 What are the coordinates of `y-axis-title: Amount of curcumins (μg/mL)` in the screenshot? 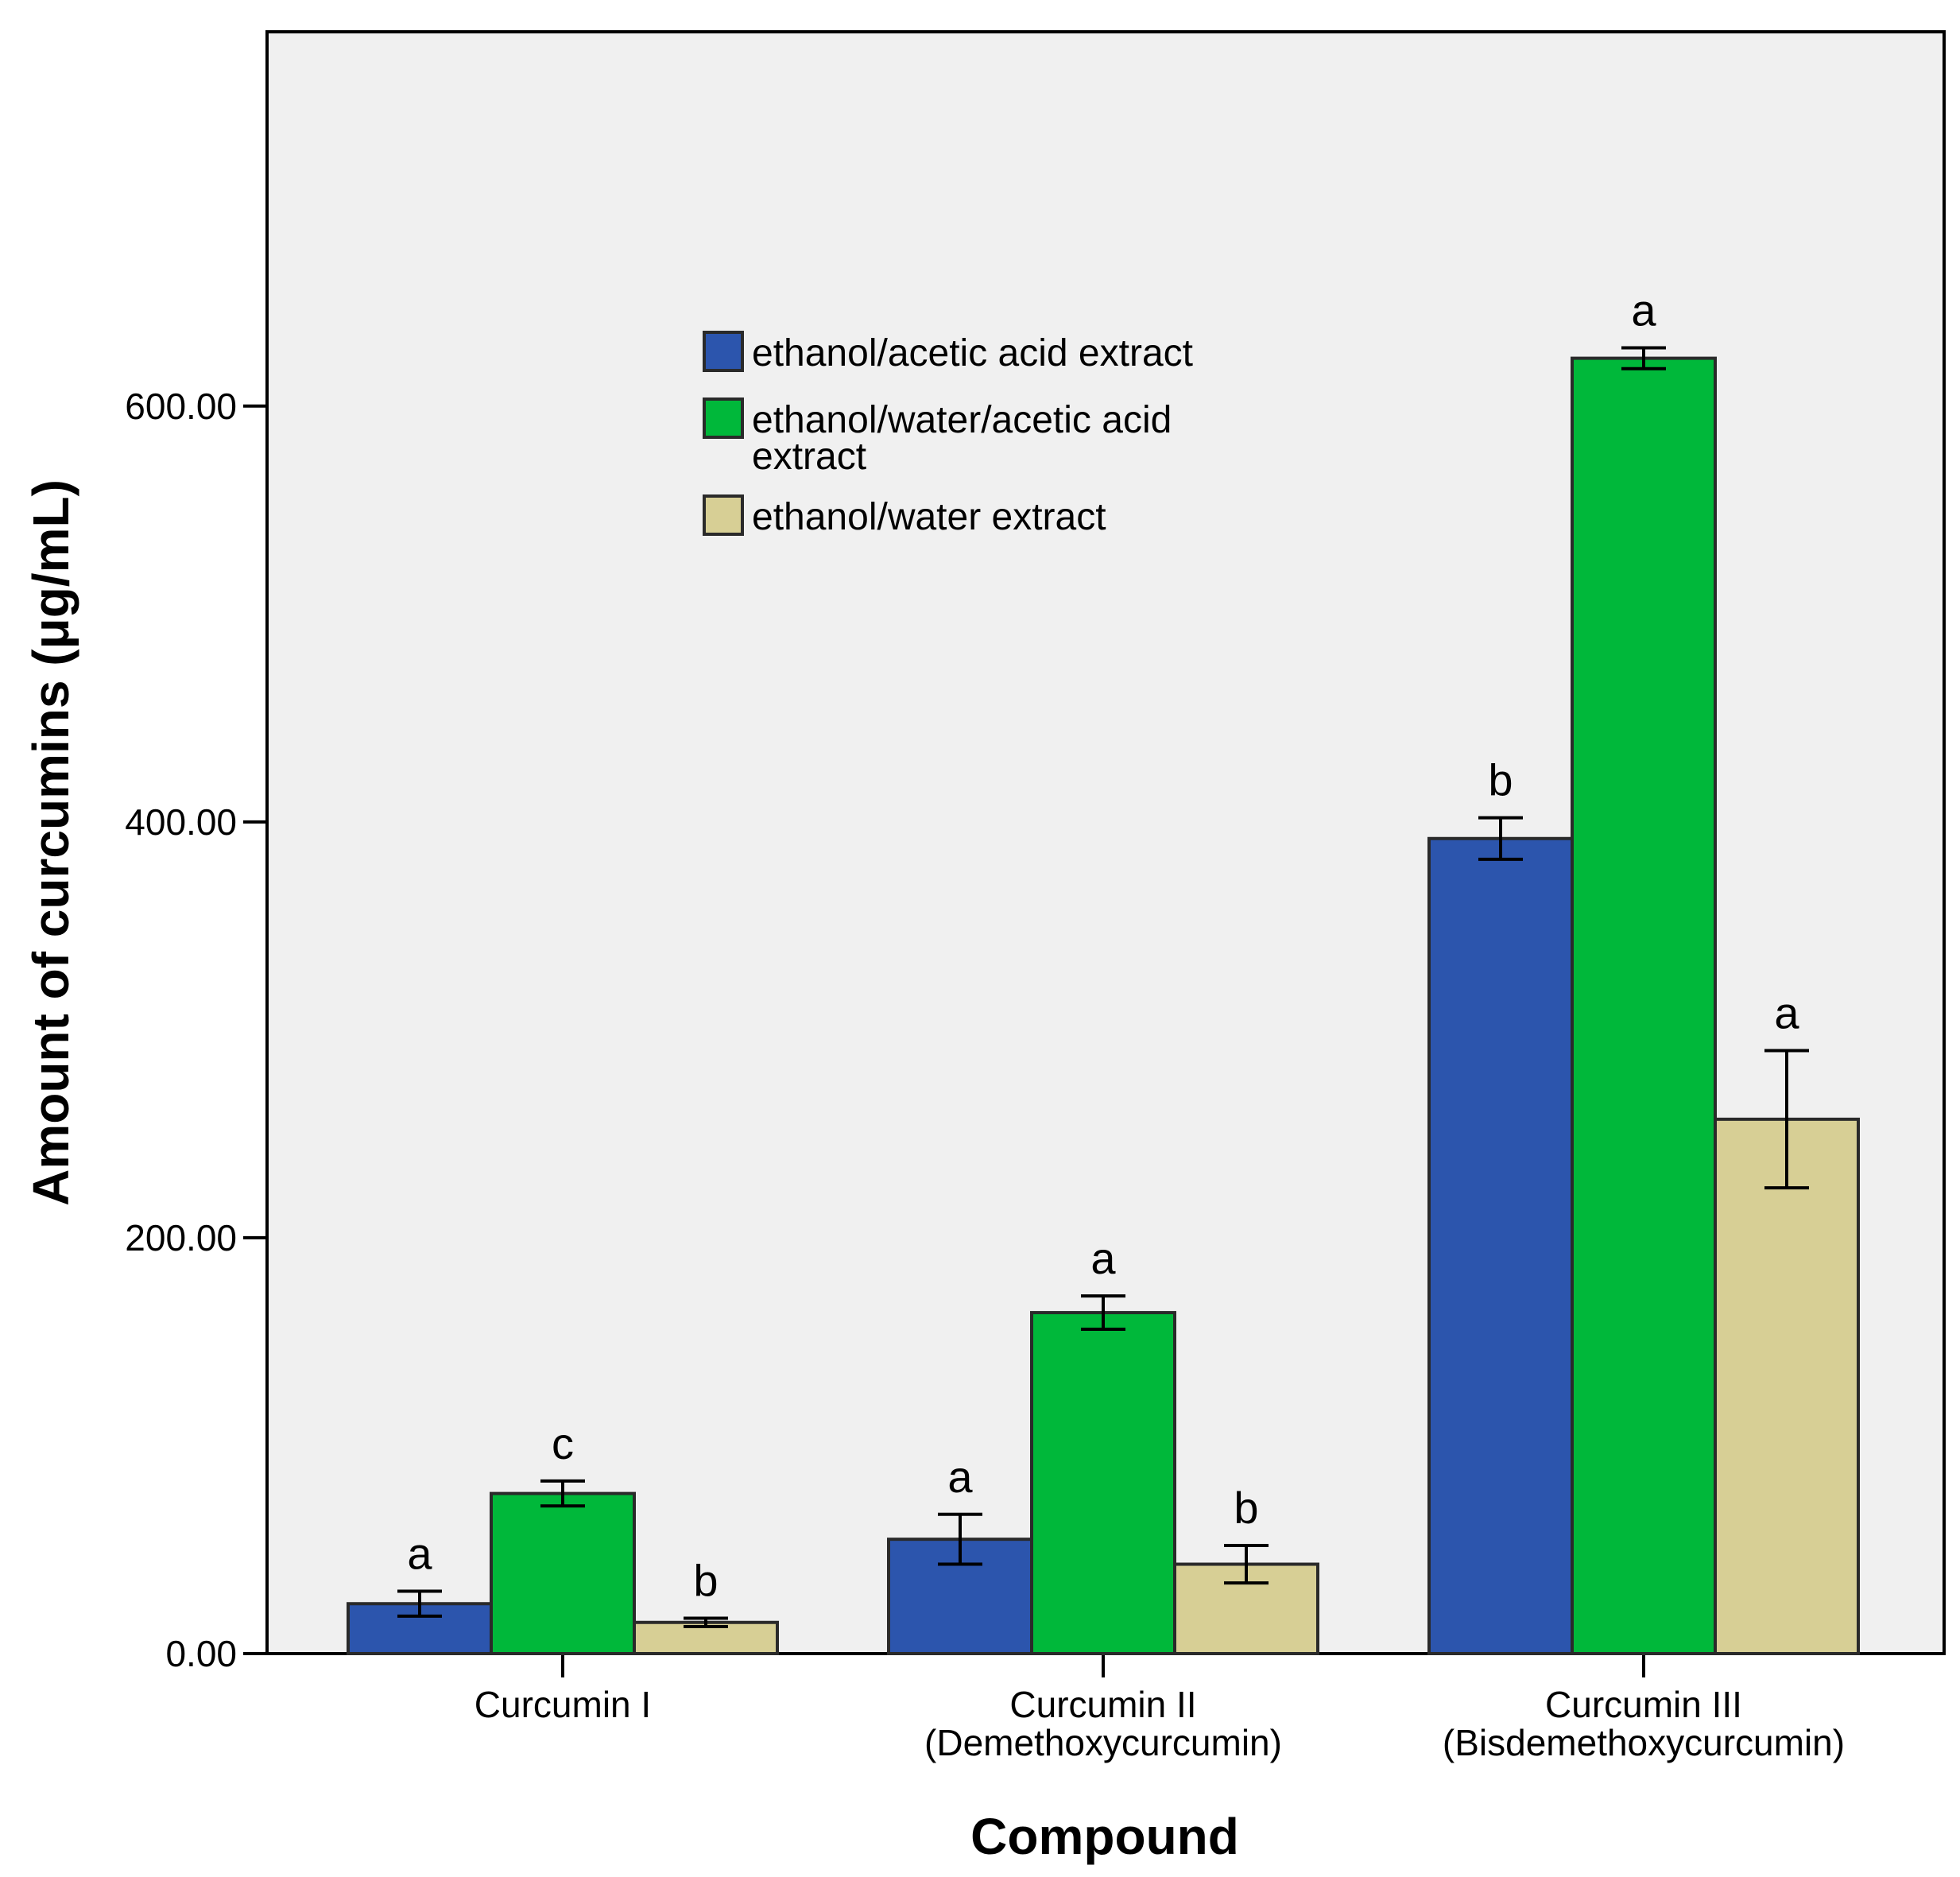 It's located at (51, 843).